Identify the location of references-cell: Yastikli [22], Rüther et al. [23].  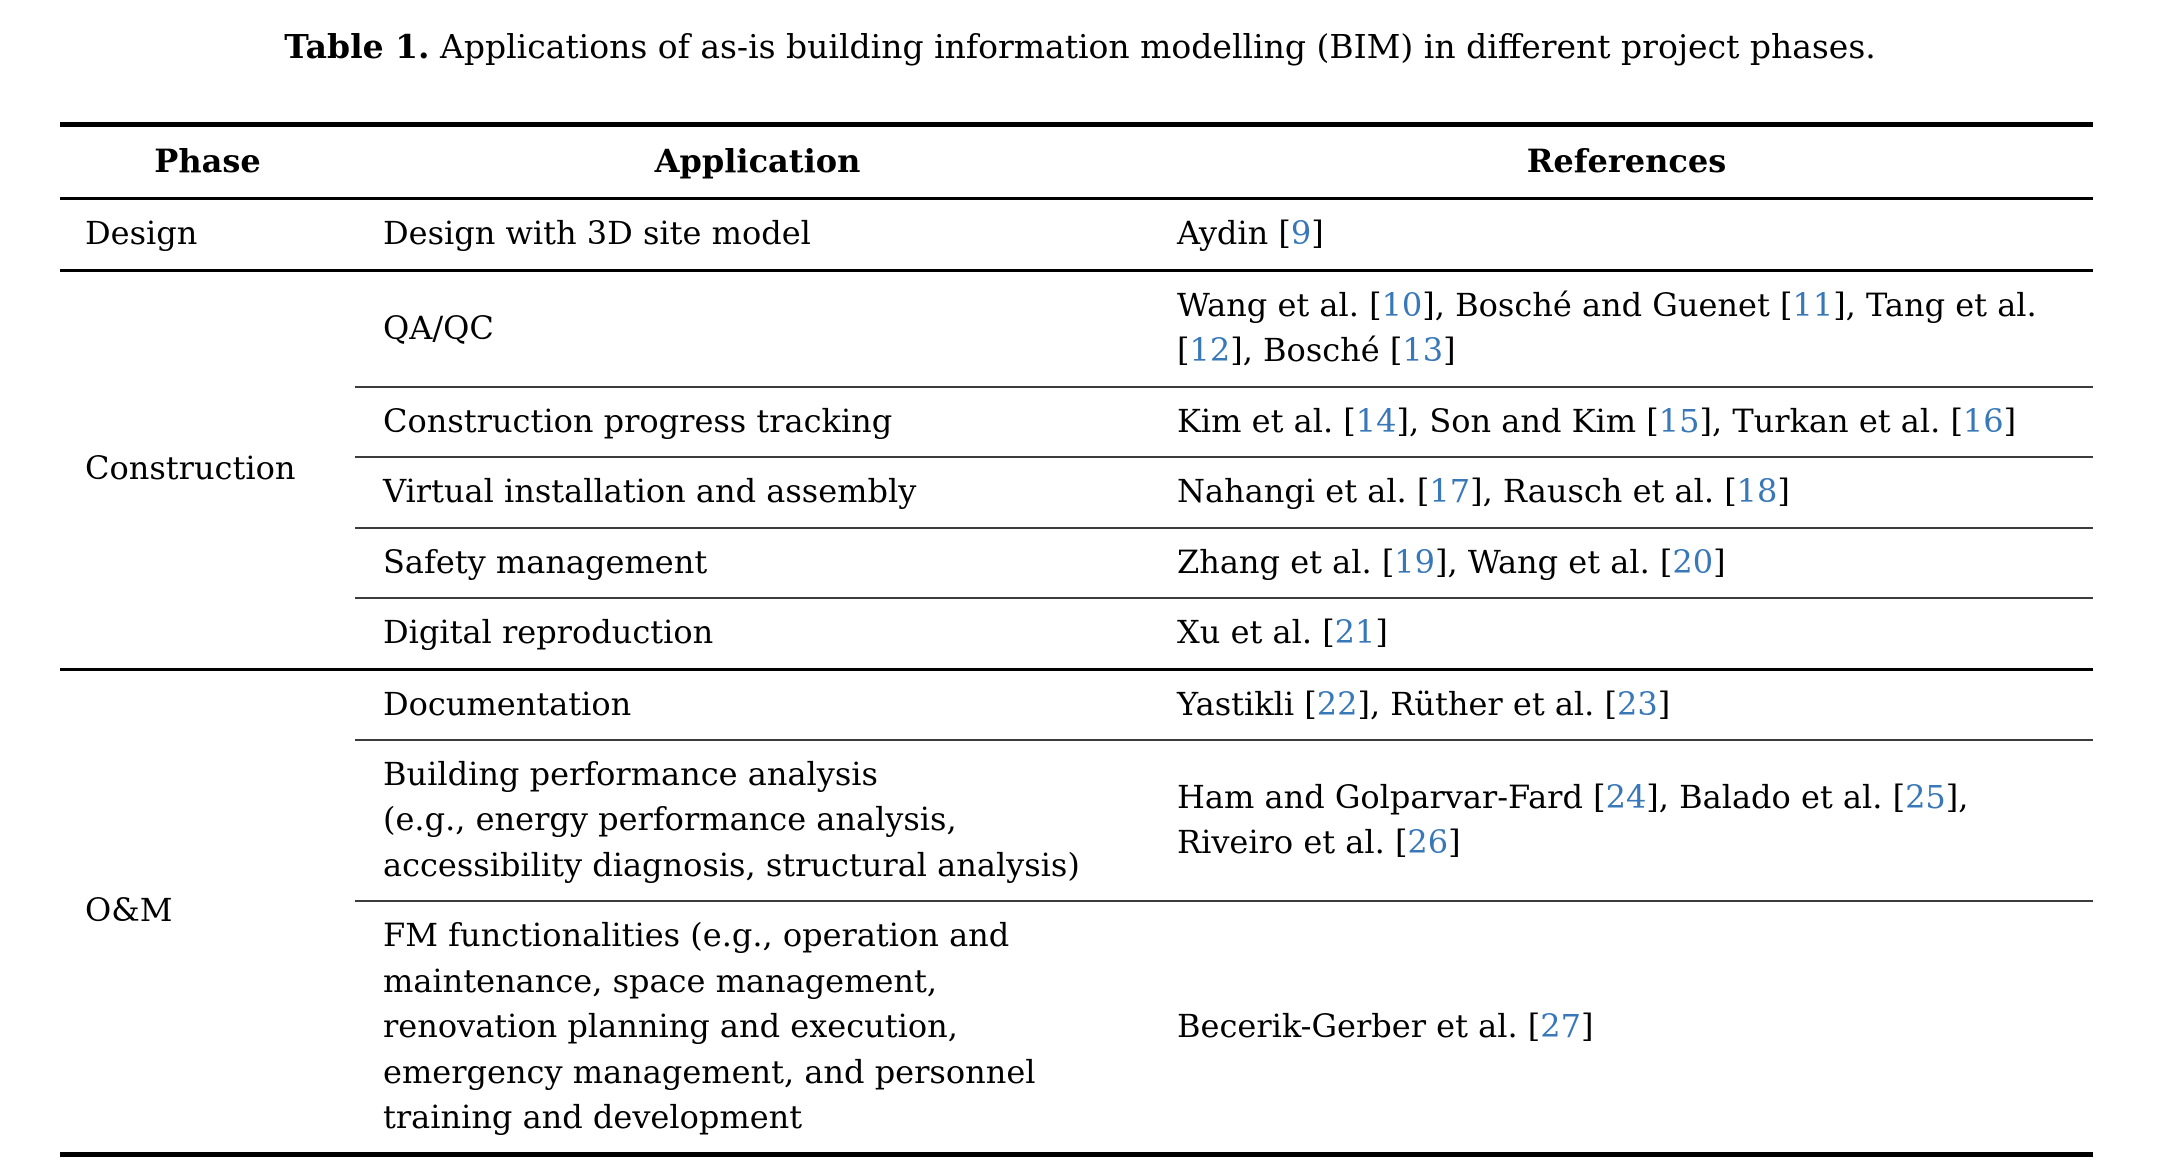
(1626, 705).